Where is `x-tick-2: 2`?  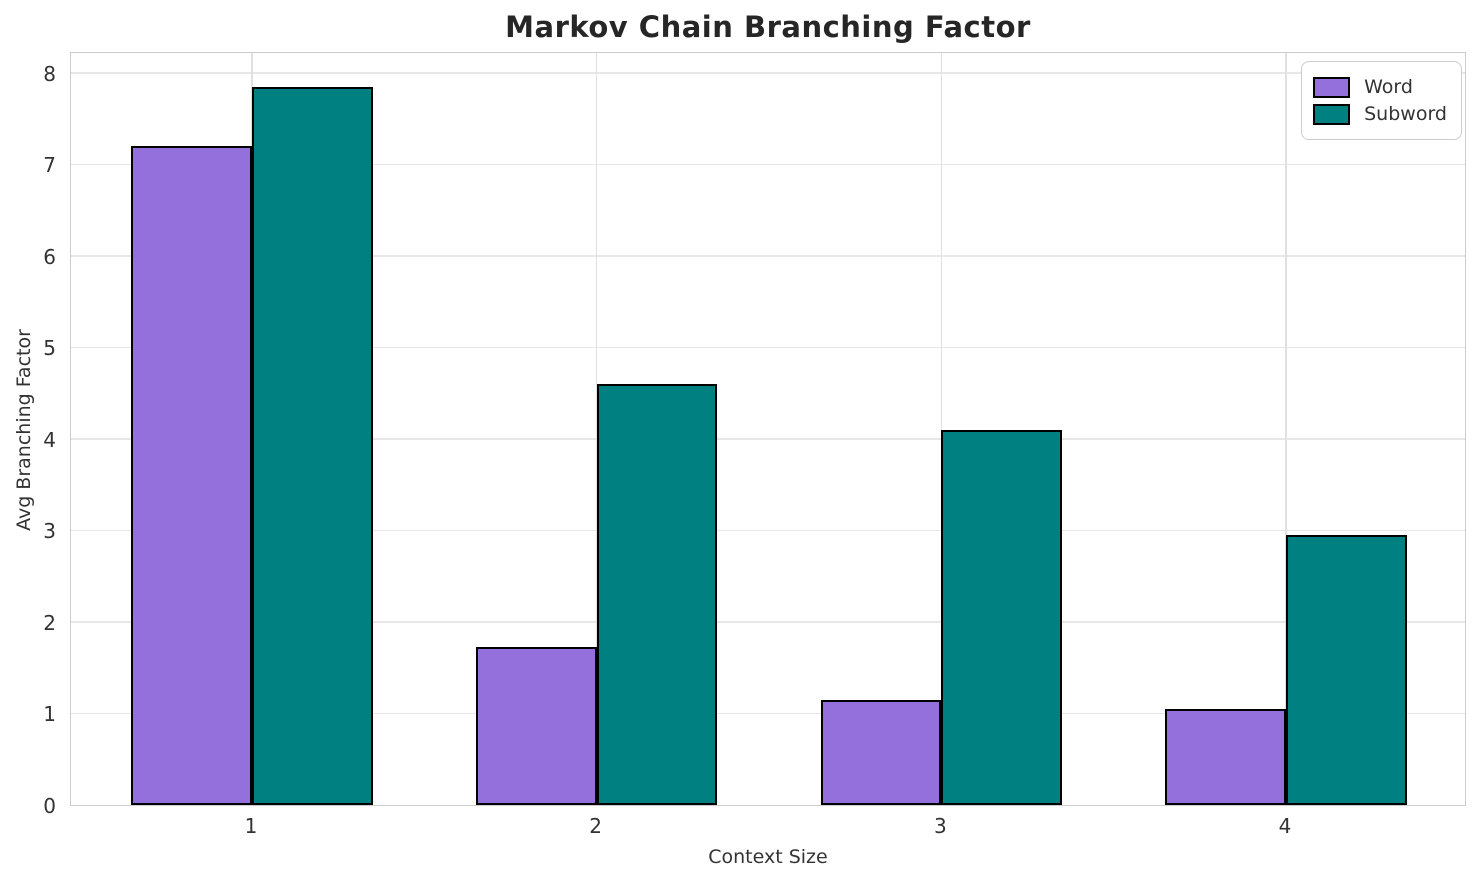 x-tick-2: 2 is located at coordinates (595, 826).